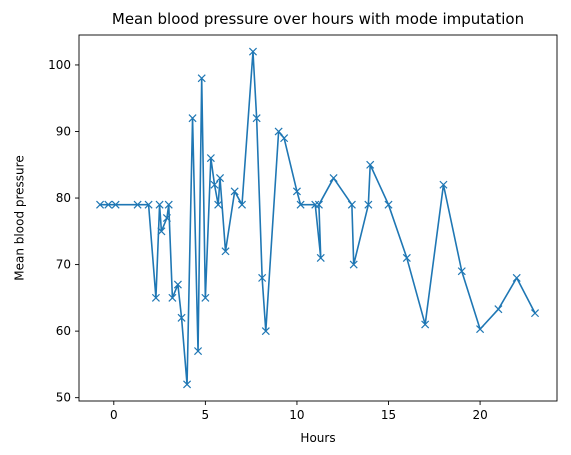 The image size is (571, 455). What do you see at coordinates (296, 415) in the screenshot?
I see `x-tick-label: 10` at bounding box center [296, 415].